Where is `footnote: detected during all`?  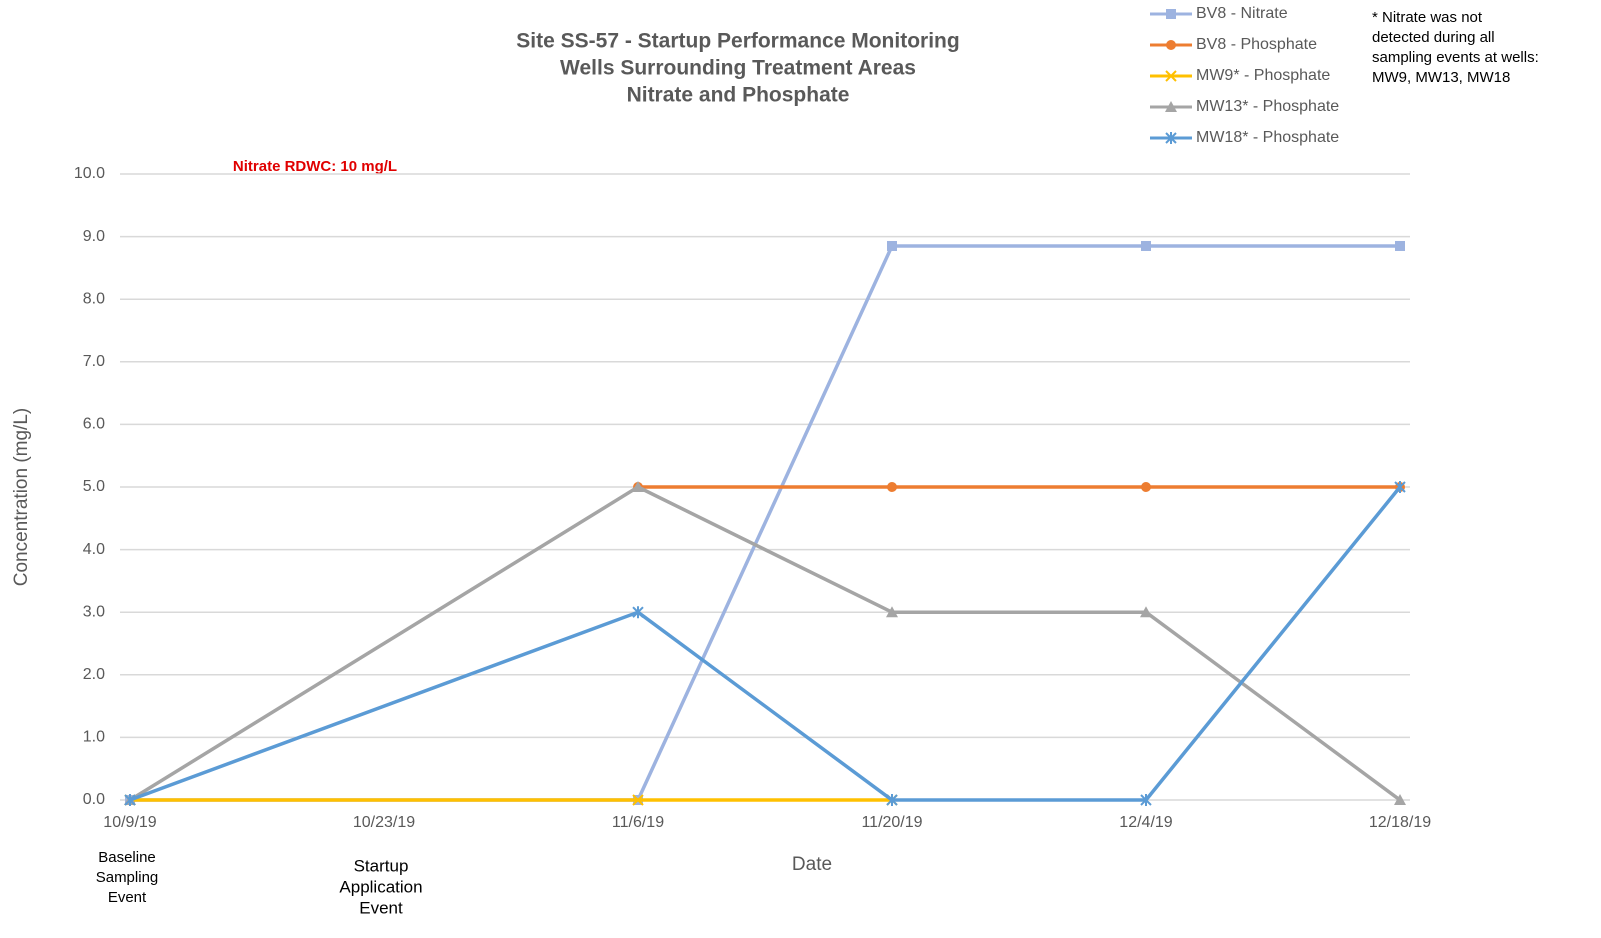
footnote: detected during all is located at coordinates (1433, 37).